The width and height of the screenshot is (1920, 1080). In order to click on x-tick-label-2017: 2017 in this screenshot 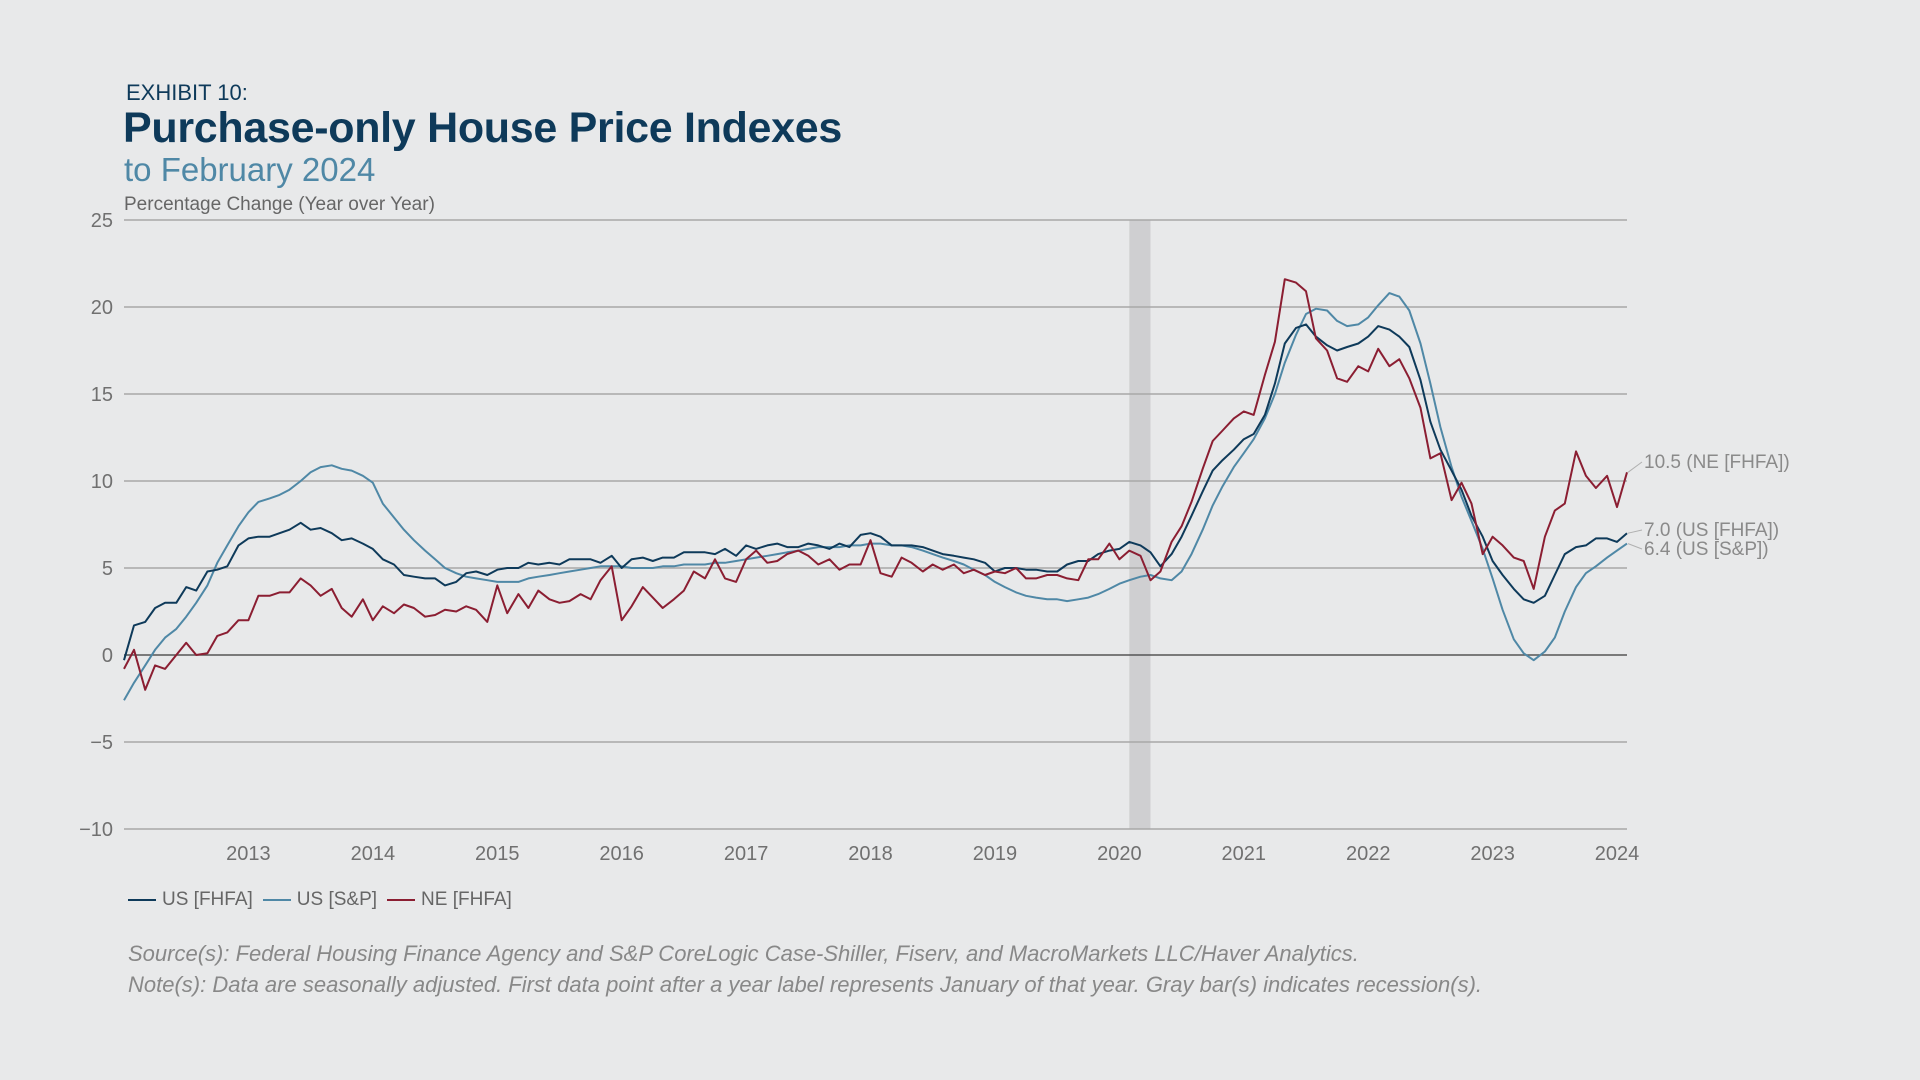, I will do `click(746, 854)`.